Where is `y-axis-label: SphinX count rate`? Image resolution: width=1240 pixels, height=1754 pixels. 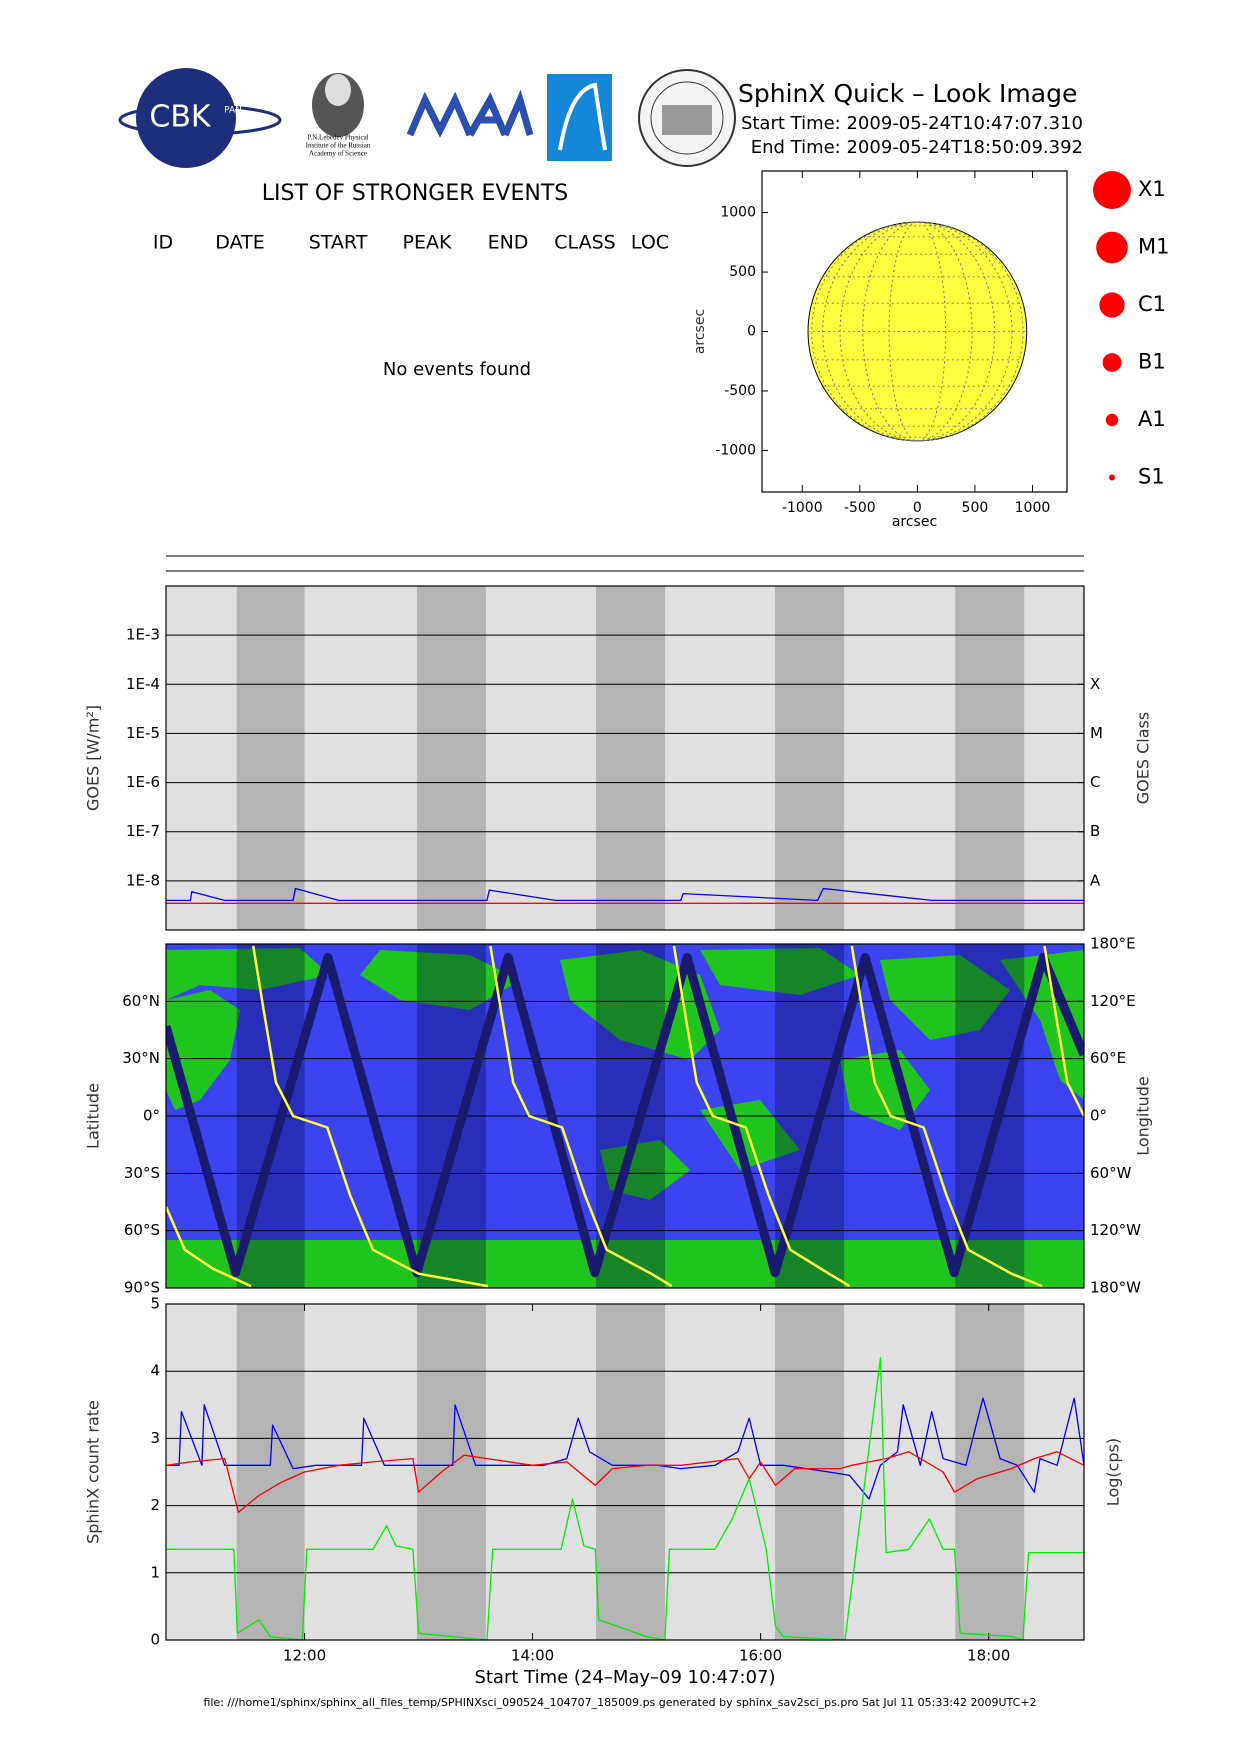
y-axis-label: SphinX count rate is located at coordinates (93, 1472).